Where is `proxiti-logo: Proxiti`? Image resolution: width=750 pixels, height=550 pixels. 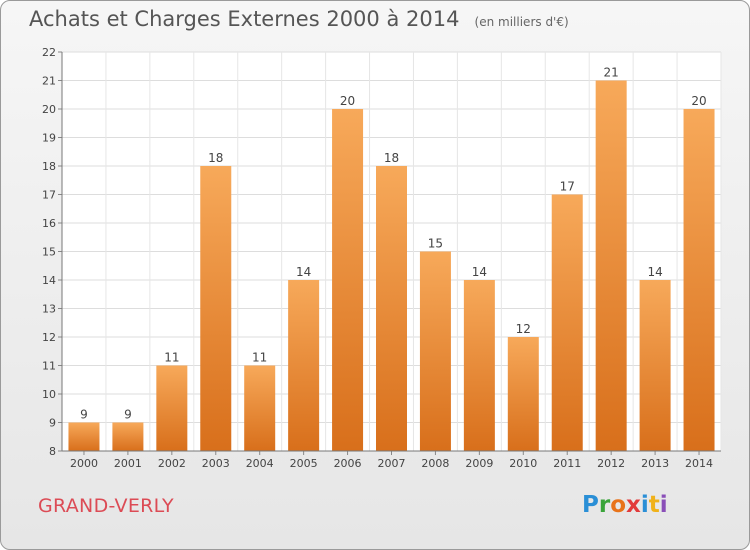 proxiti-logo: Proxiti is located at coordinates (625, 505).